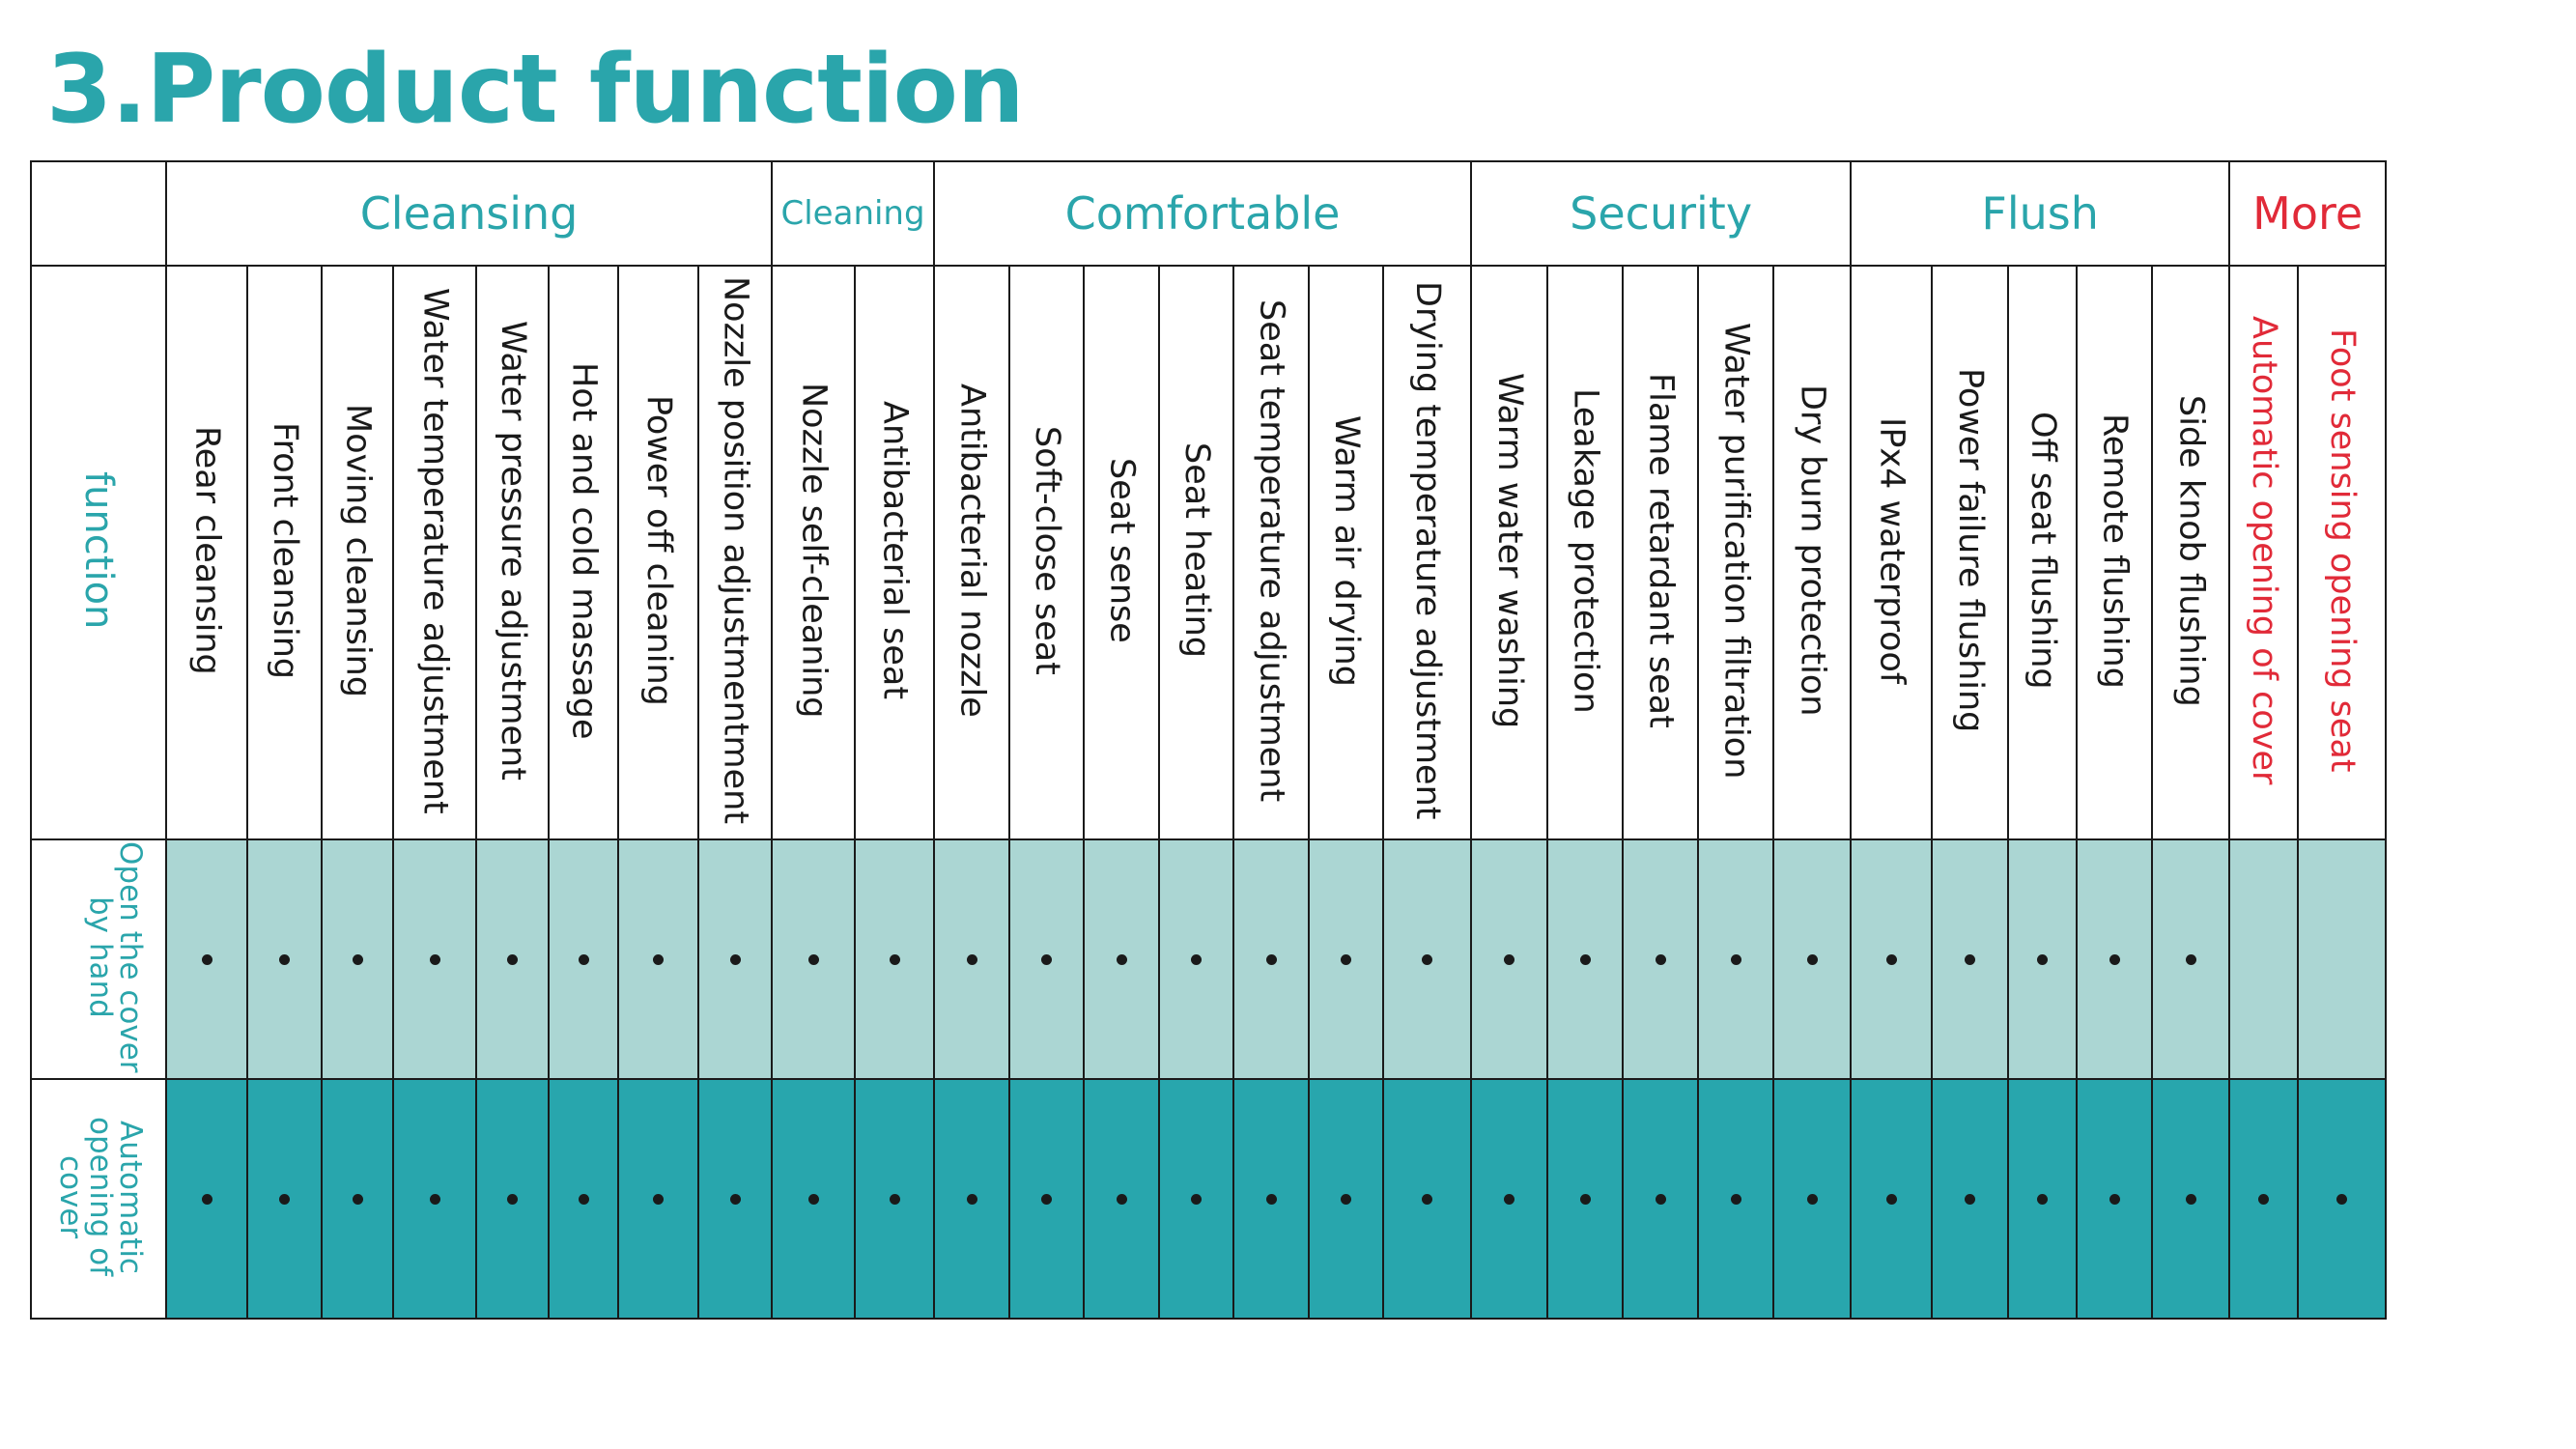  What do you see at coordinates (1585, 552) in the screenshot?
I see `feature-cell: Leakage protection` at bounding box center [1585, 552].